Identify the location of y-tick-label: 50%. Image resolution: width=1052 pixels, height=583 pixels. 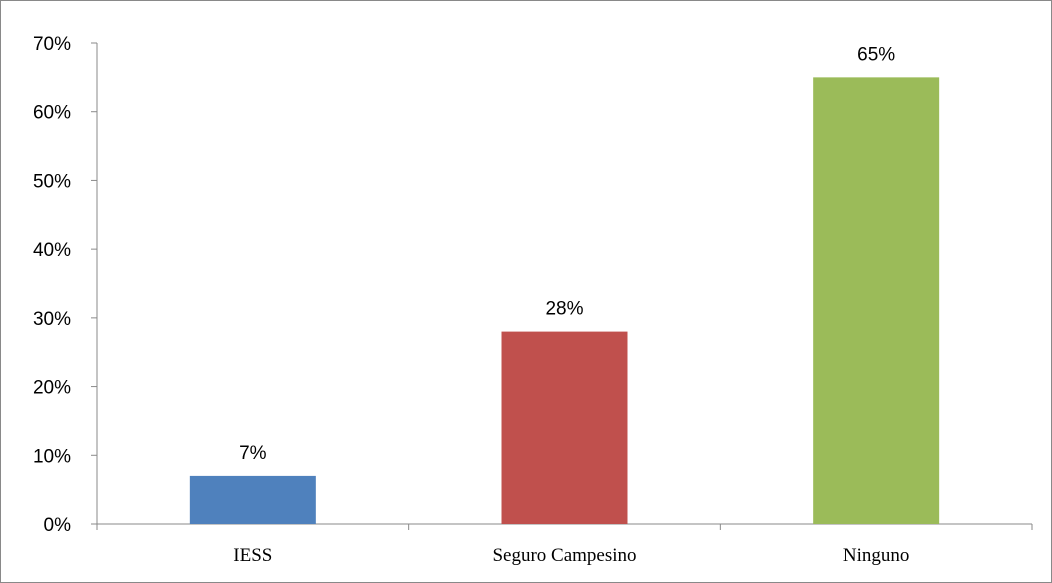
(52, 181).